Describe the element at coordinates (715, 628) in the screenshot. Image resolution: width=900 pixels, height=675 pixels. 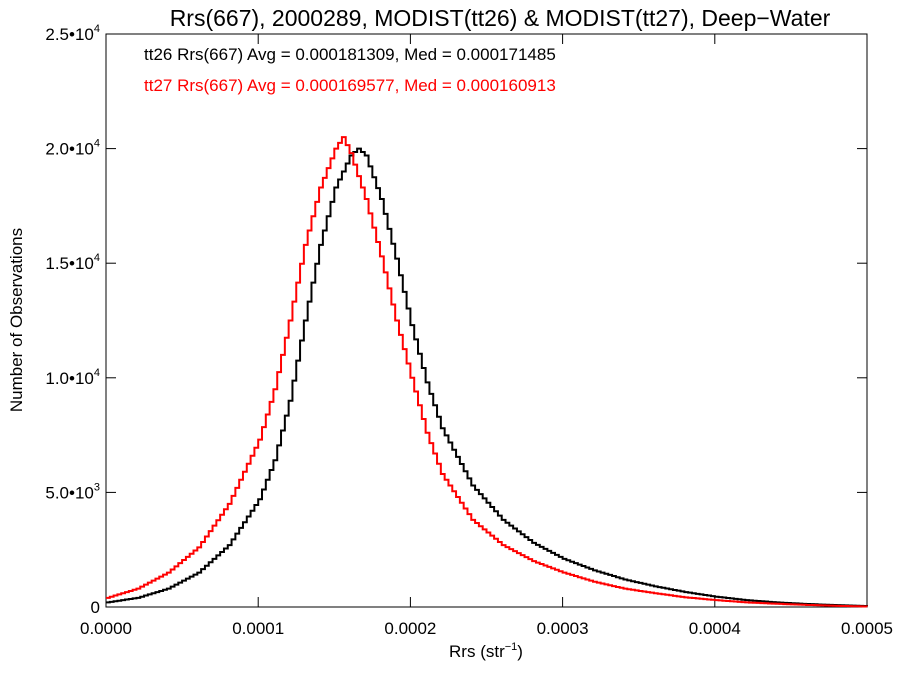
I see `x-tick-label: 0.0004` at that location.